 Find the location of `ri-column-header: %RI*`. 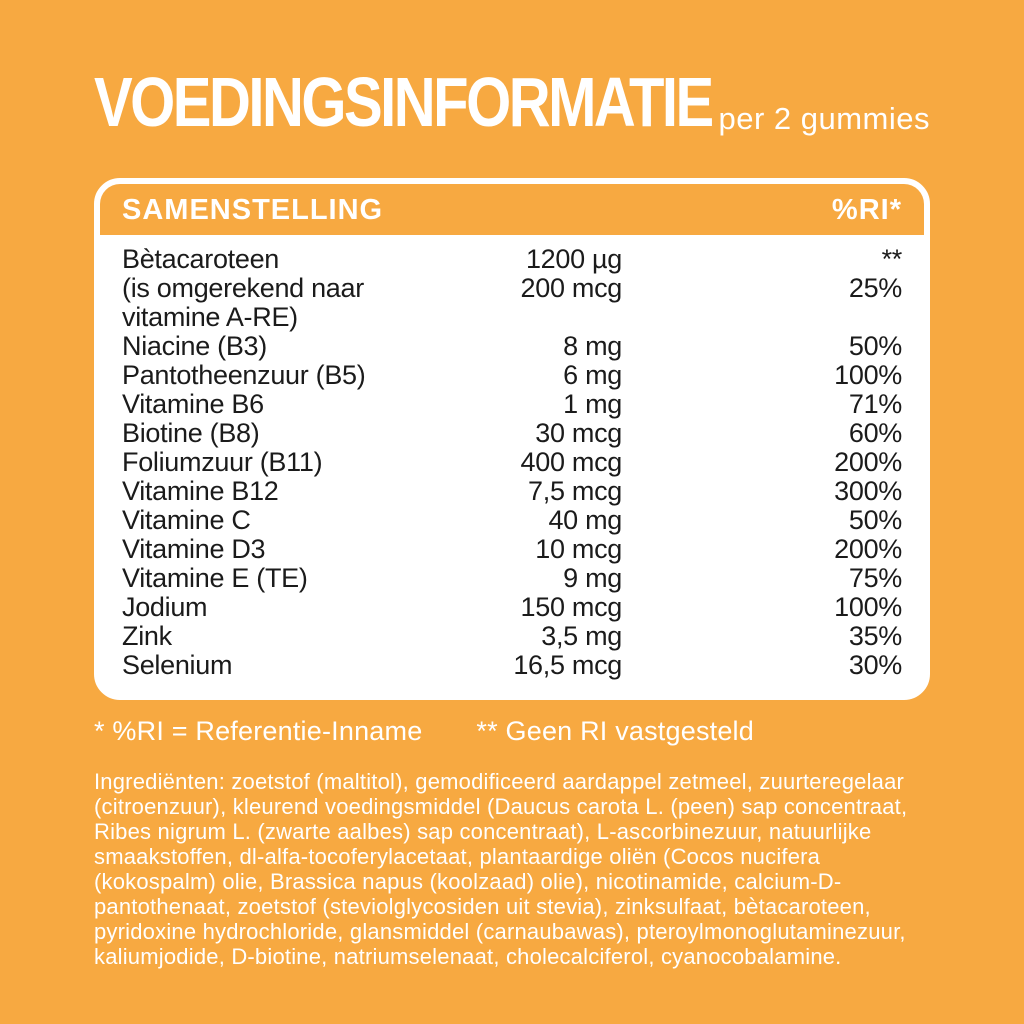

ri-column-header: %RI* is located at coordinates (866, 210).